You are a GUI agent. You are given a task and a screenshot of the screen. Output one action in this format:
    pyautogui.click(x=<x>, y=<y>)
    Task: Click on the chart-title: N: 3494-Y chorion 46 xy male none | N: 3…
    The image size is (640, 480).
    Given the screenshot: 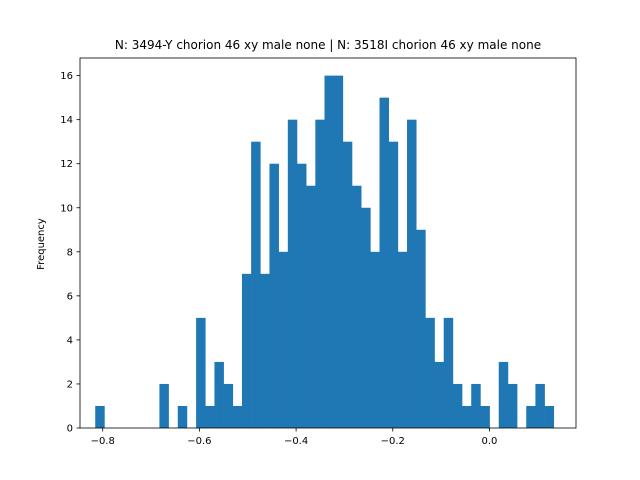 What is the action you would take?
    pyautogui.click(x=328, y=45)
    